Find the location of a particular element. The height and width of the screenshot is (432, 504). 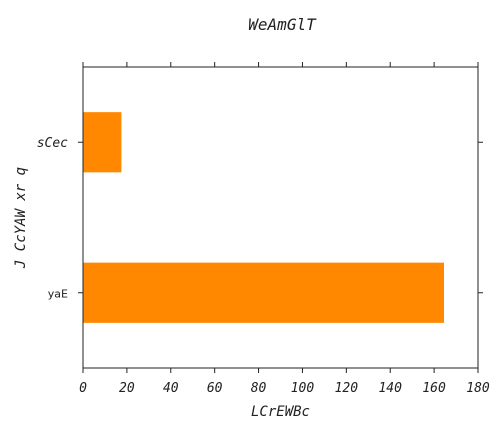

x-tick-label: 180 is located at coordinates (478, 388).